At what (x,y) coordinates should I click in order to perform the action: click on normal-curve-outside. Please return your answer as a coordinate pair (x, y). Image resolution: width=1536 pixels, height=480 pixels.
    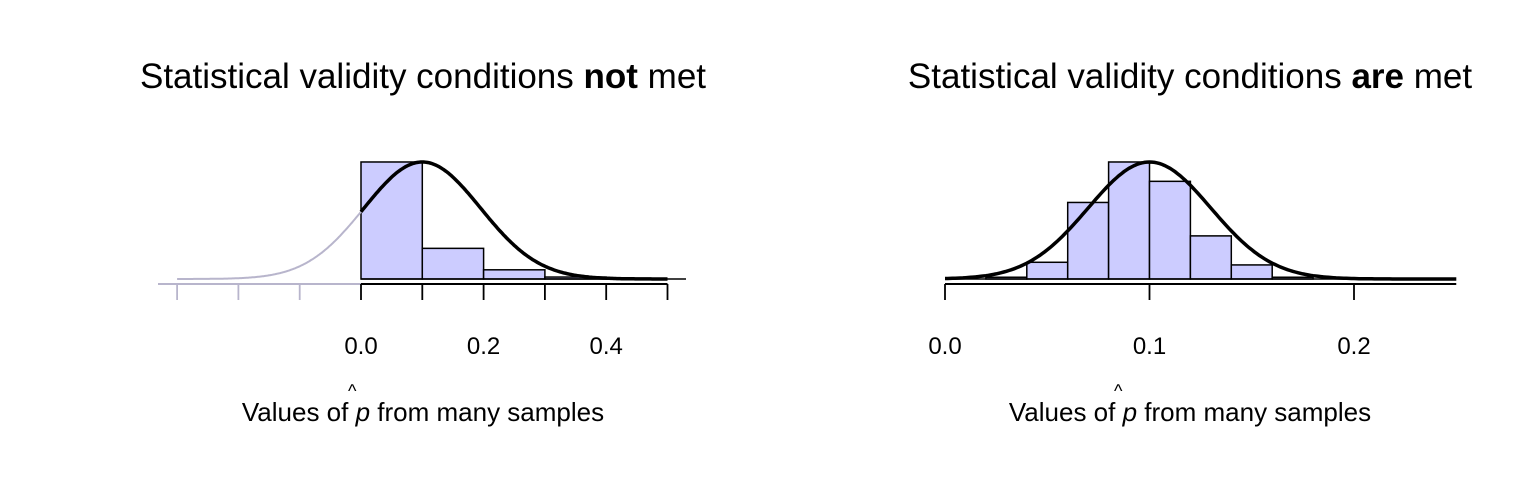
    Looking at the image, I should click on (269, 245).